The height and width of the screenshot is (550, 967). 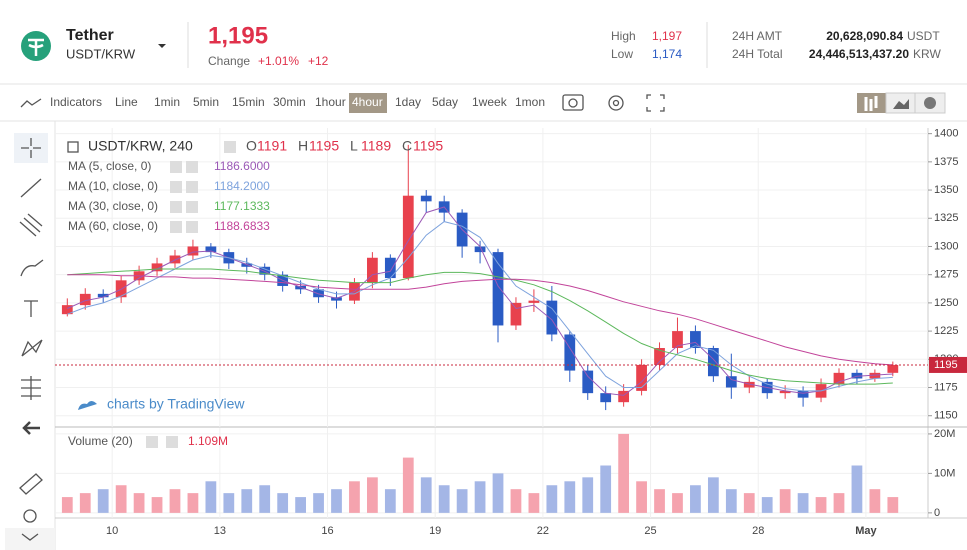 What do you see at coordinates (87, 405) in the screenshot?
I see `tradingview-logo` at bounding box center [87, 405].